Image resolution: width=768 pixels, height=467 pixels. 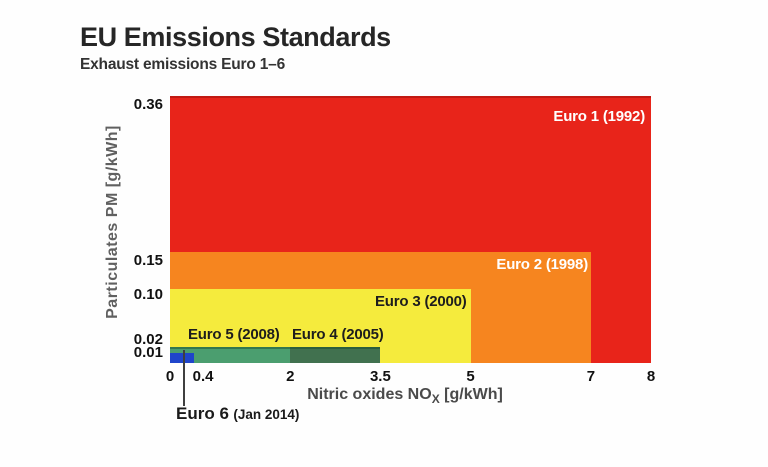 What do you see at coordinates (435, 399) in the screenshot?
I see `x-axis-title-subscript: X` at bounding box center [435, 399].